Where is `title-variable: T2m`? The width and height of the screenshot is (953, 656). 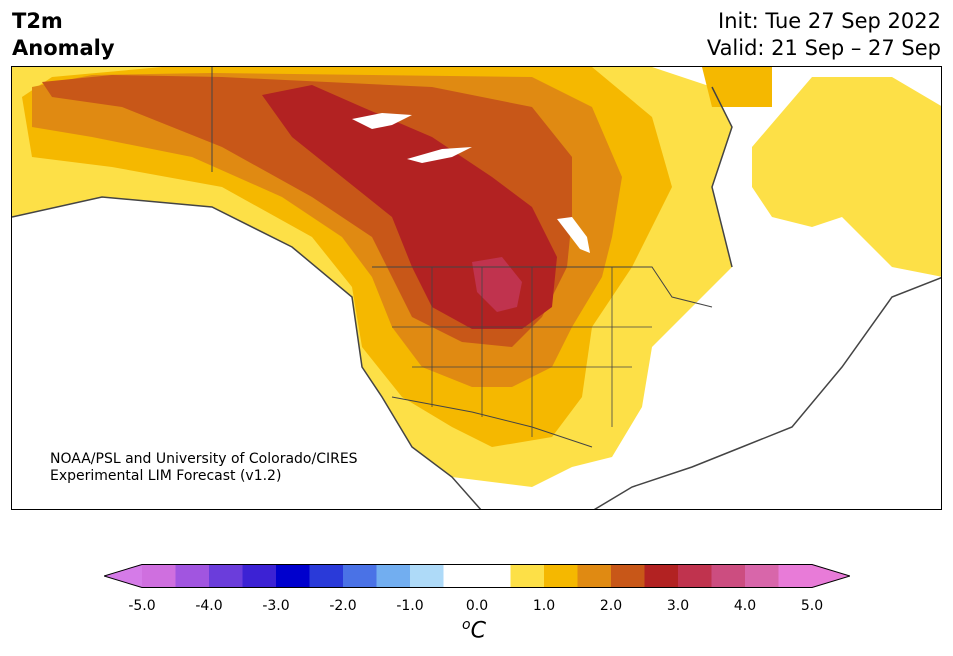
title-variable: T2m is located at coordinates (37, 21).